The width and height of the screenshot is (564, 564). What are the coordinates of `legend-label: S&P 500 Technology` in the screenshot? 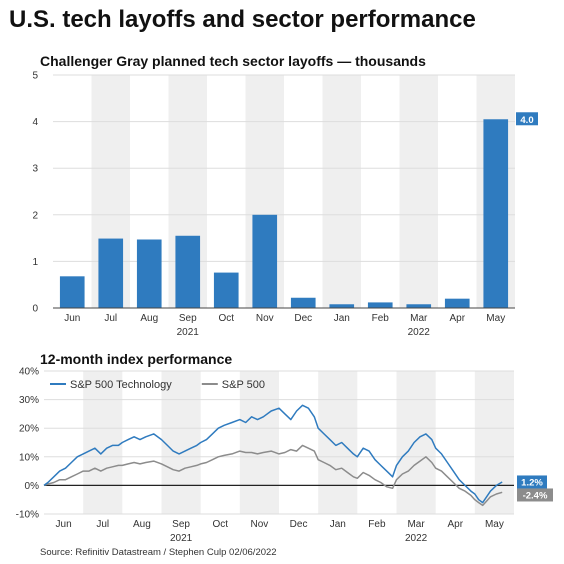 It's located at (121, 385).